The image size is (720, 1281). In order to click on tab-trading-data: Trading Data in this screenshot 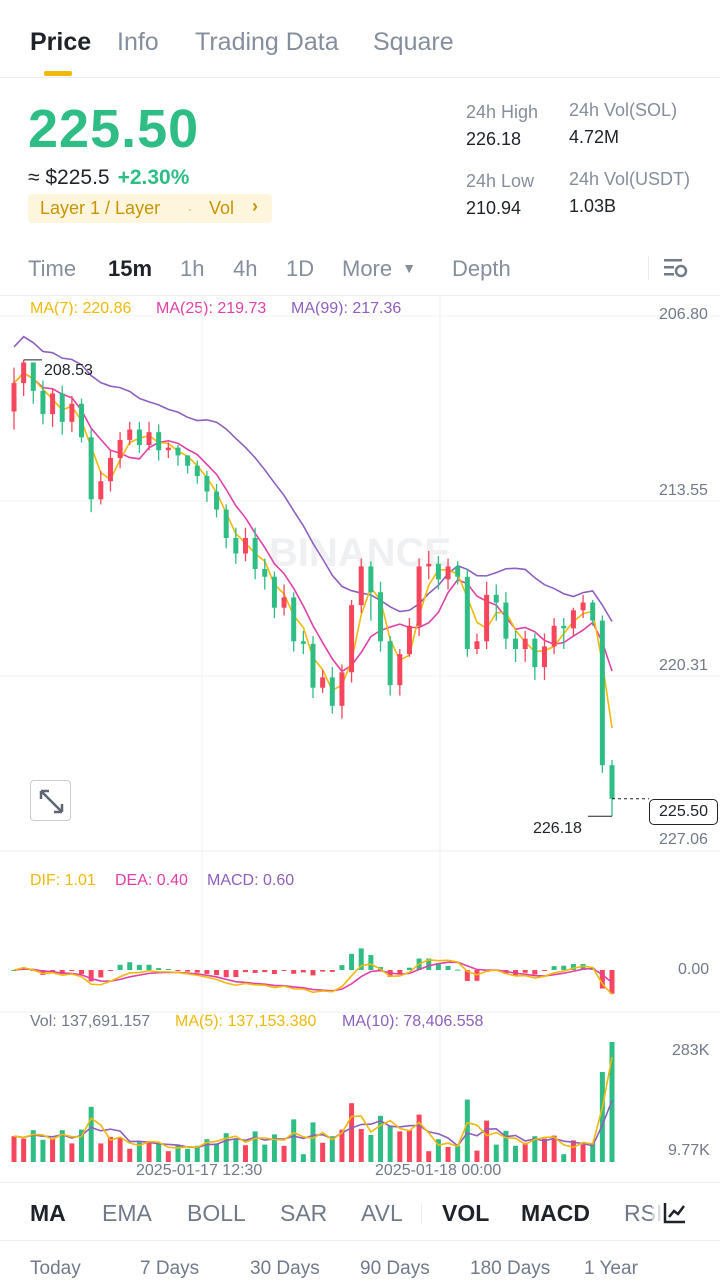, I will do `click(267, 42)`.